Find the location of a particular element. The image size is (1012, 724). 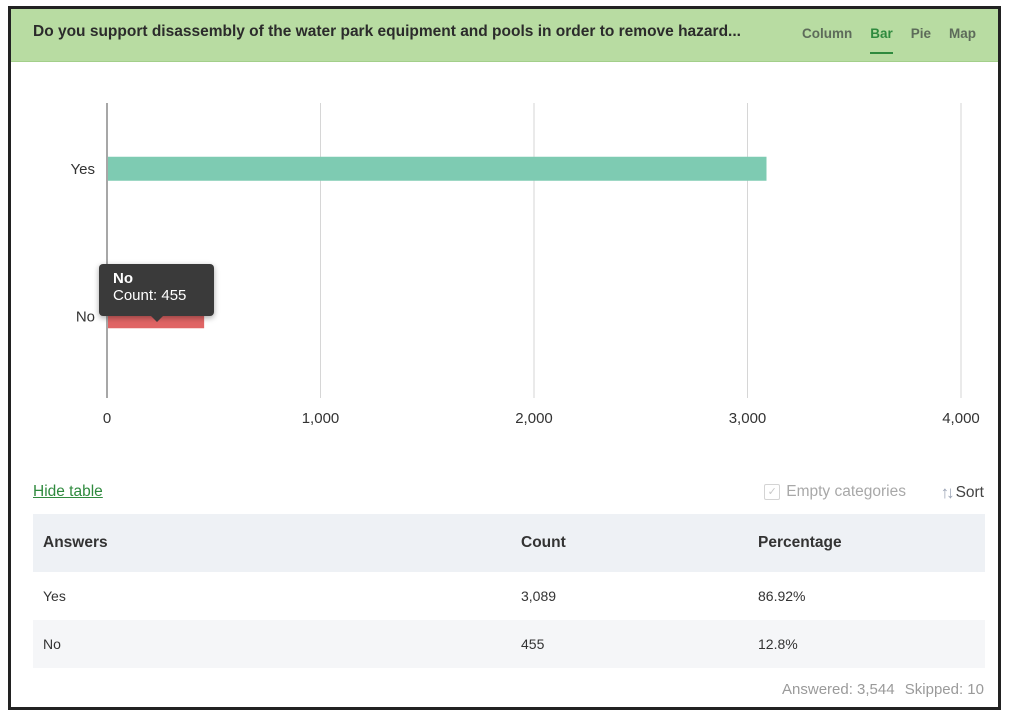

header-answers: Answers is located at coordinates (272, 543).